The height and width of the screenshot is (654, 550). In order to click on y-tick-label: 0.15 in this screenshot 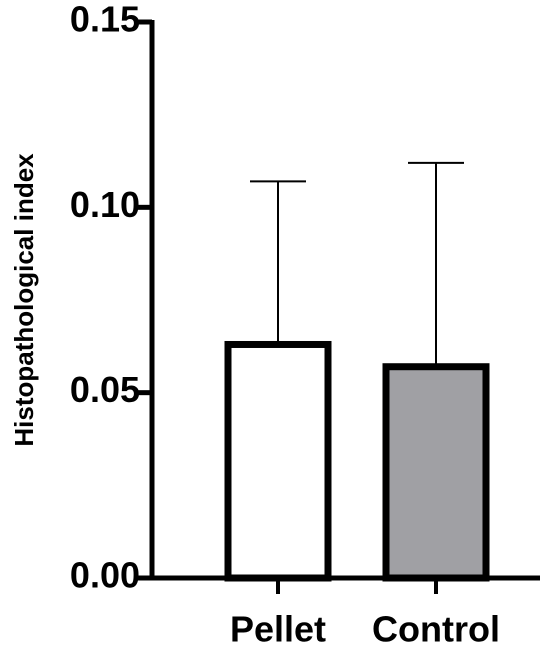, I will do `click(105, 20)`.